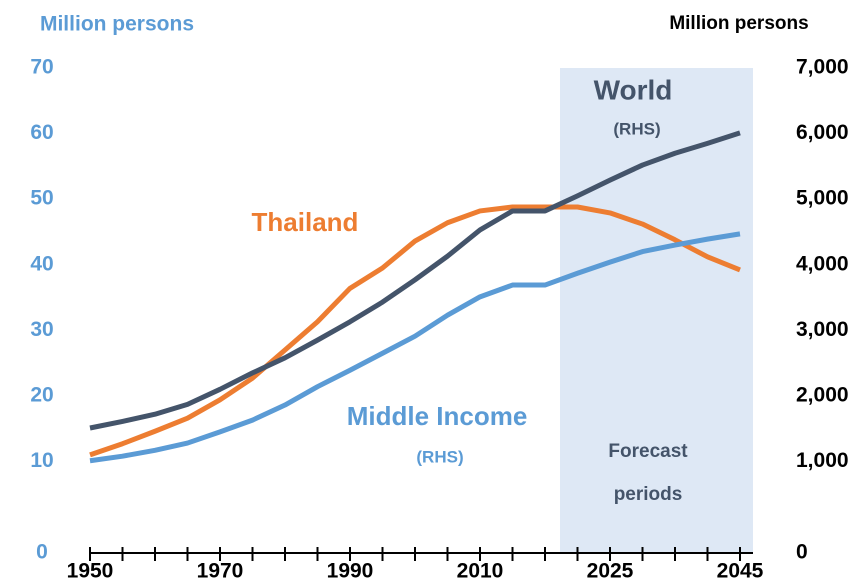 This screenshot has width=866, height=581. Describe the element at coordinates (41, 67) in the screenshot. I see `y-tick-label: 70` at that location.